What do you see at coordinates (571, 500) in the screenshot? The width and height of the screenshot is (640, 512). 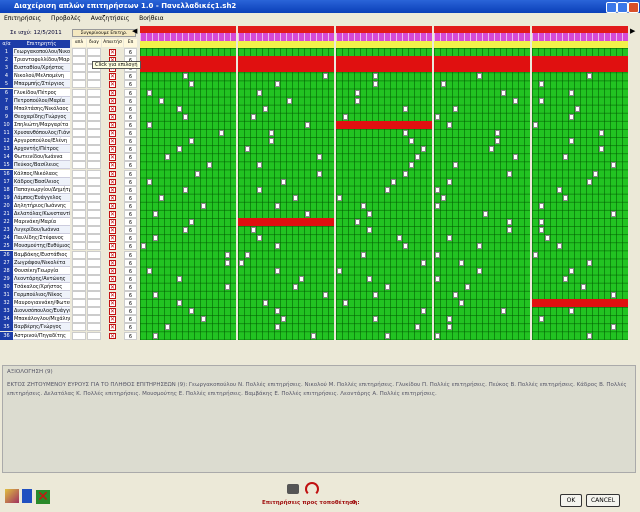 I see `ok-button: OK` at bounding box center [571, 500].